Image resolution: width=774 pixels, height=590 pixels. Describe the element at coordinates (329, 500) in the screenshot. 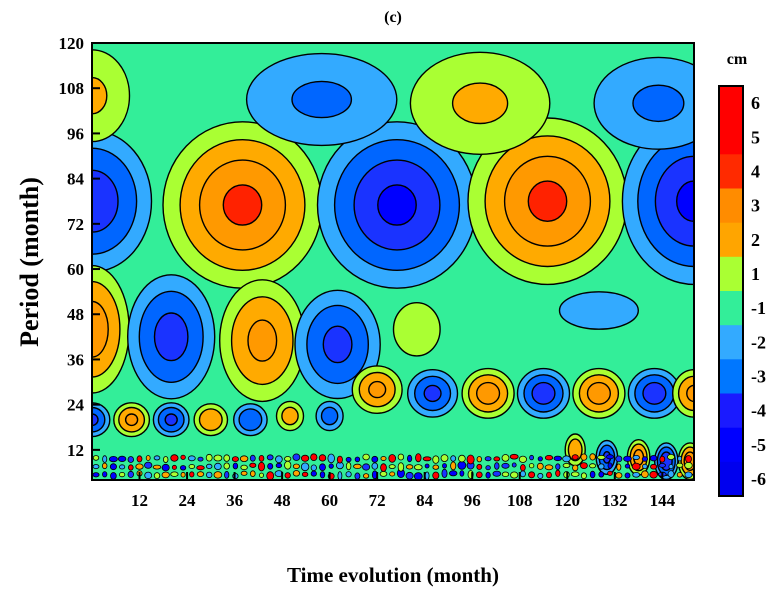

I see `x-tick-label: 60` at that location.